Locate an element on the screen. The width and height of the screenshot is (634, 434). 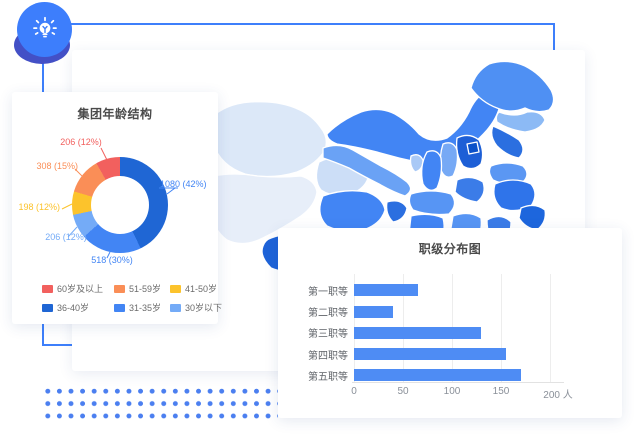
dot-pattern-decoration is located at coordinates (159, 401).